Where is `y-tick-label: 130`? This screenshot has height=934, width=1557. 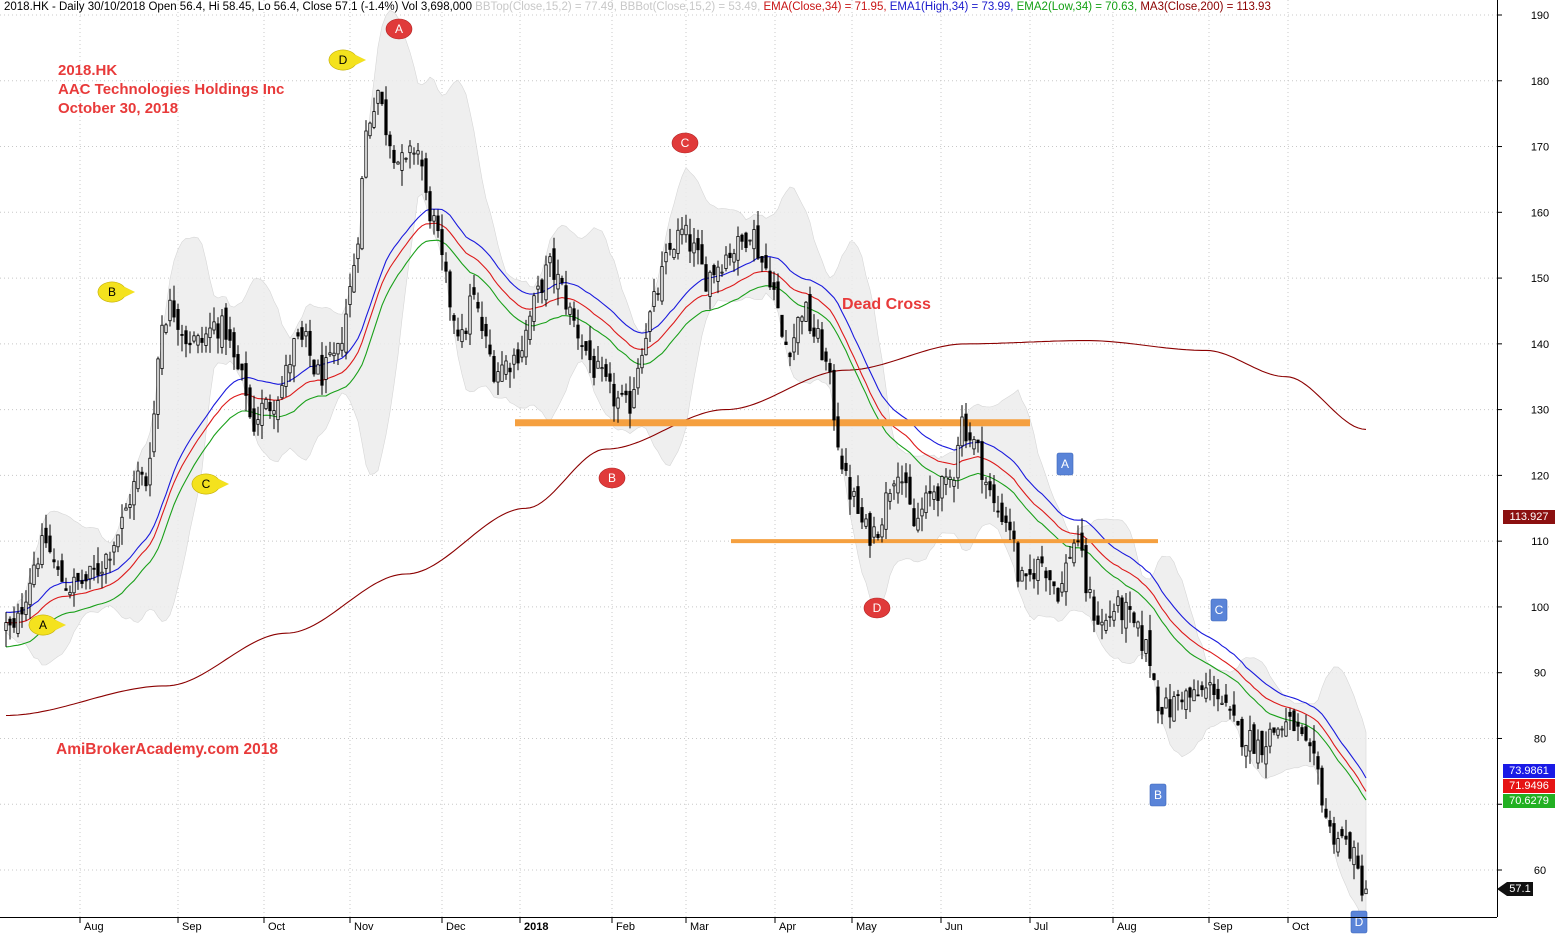 y-tick-label: 130 is located at coordinates (1540, 411).